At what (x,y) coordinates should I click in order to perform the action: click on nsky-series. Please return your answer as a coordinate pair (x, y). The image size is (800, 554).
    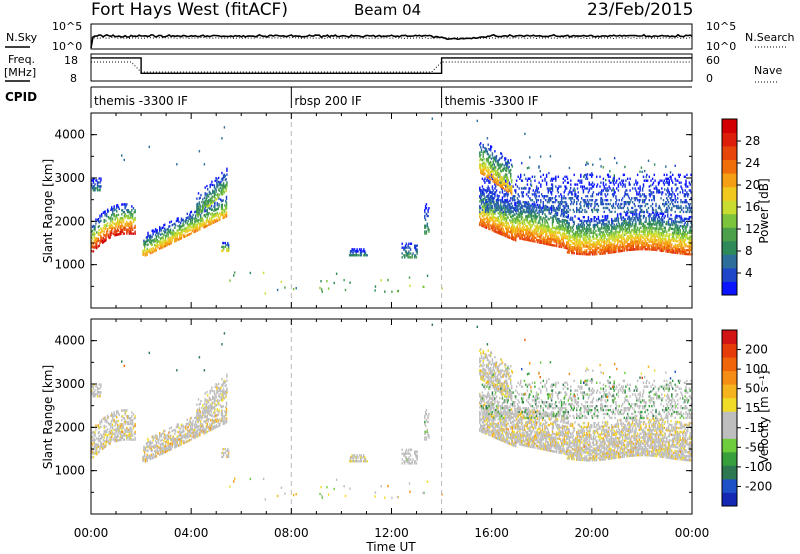
    Looking at the image, I should click on (391, 41).